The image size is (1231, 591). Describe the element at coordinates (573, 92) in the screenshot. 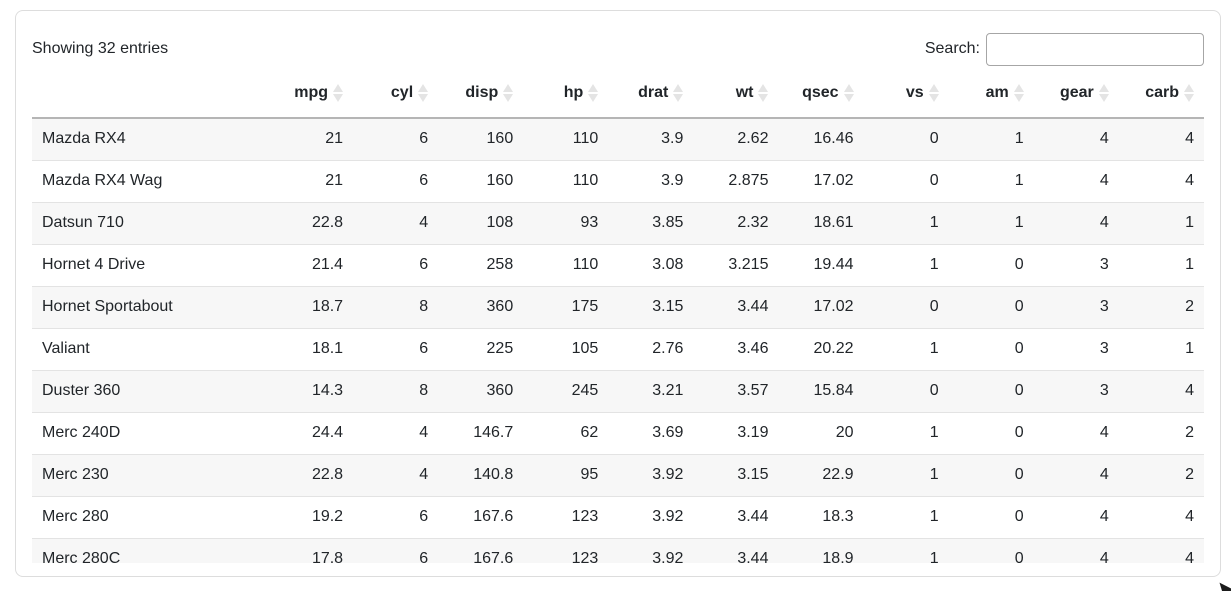

I see `column-label: hp` at that location.